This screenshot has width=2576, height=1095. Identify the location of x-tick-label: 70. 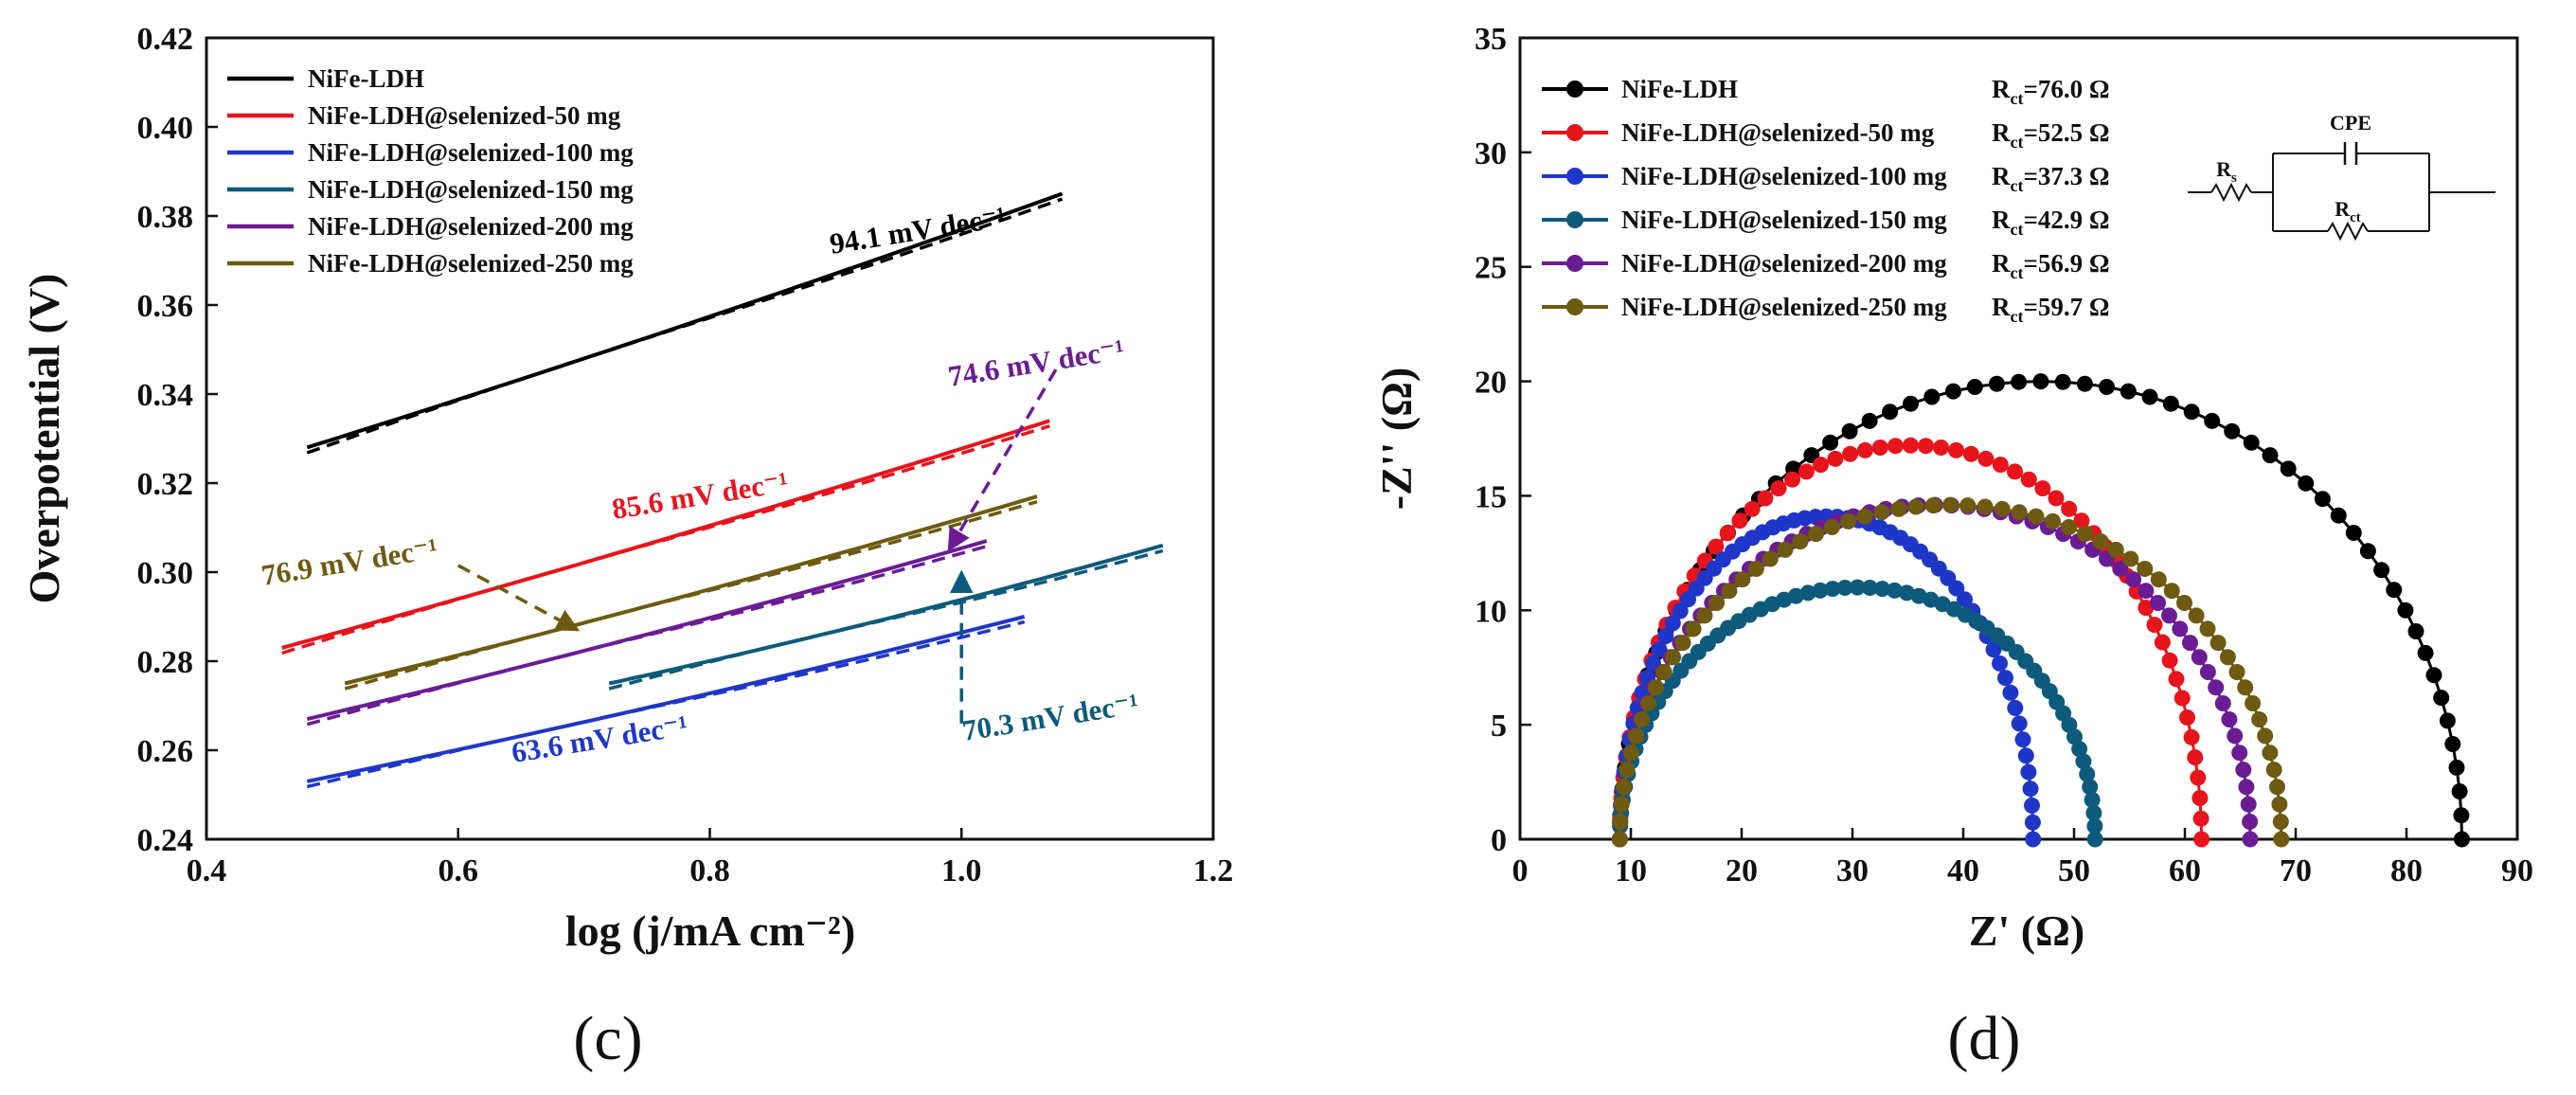
(2296, 871).